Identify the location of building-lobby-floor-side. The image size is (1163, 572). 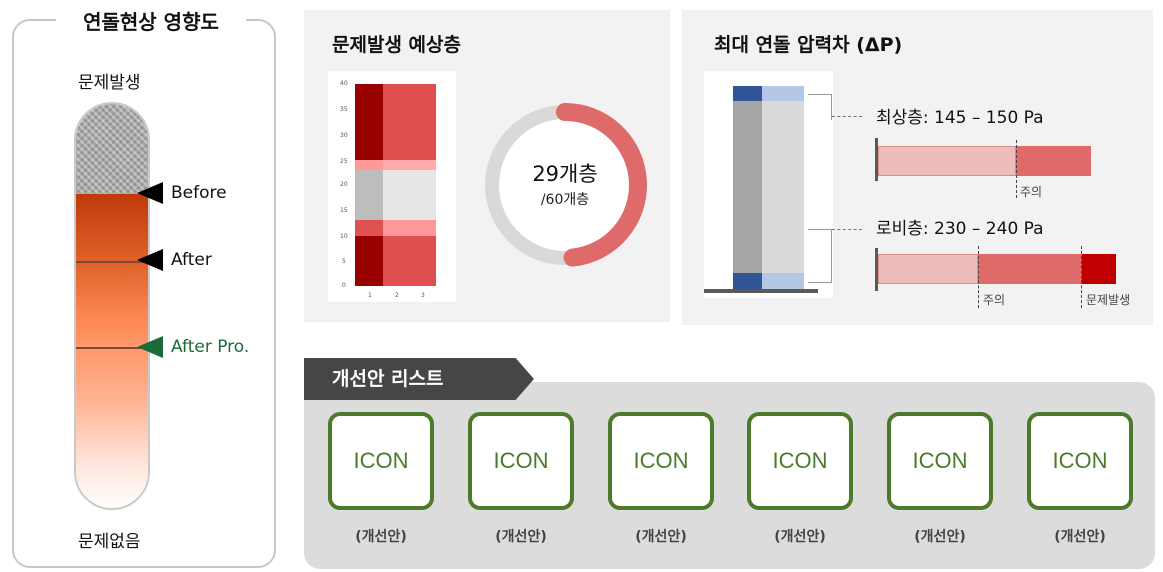
(783, 281).